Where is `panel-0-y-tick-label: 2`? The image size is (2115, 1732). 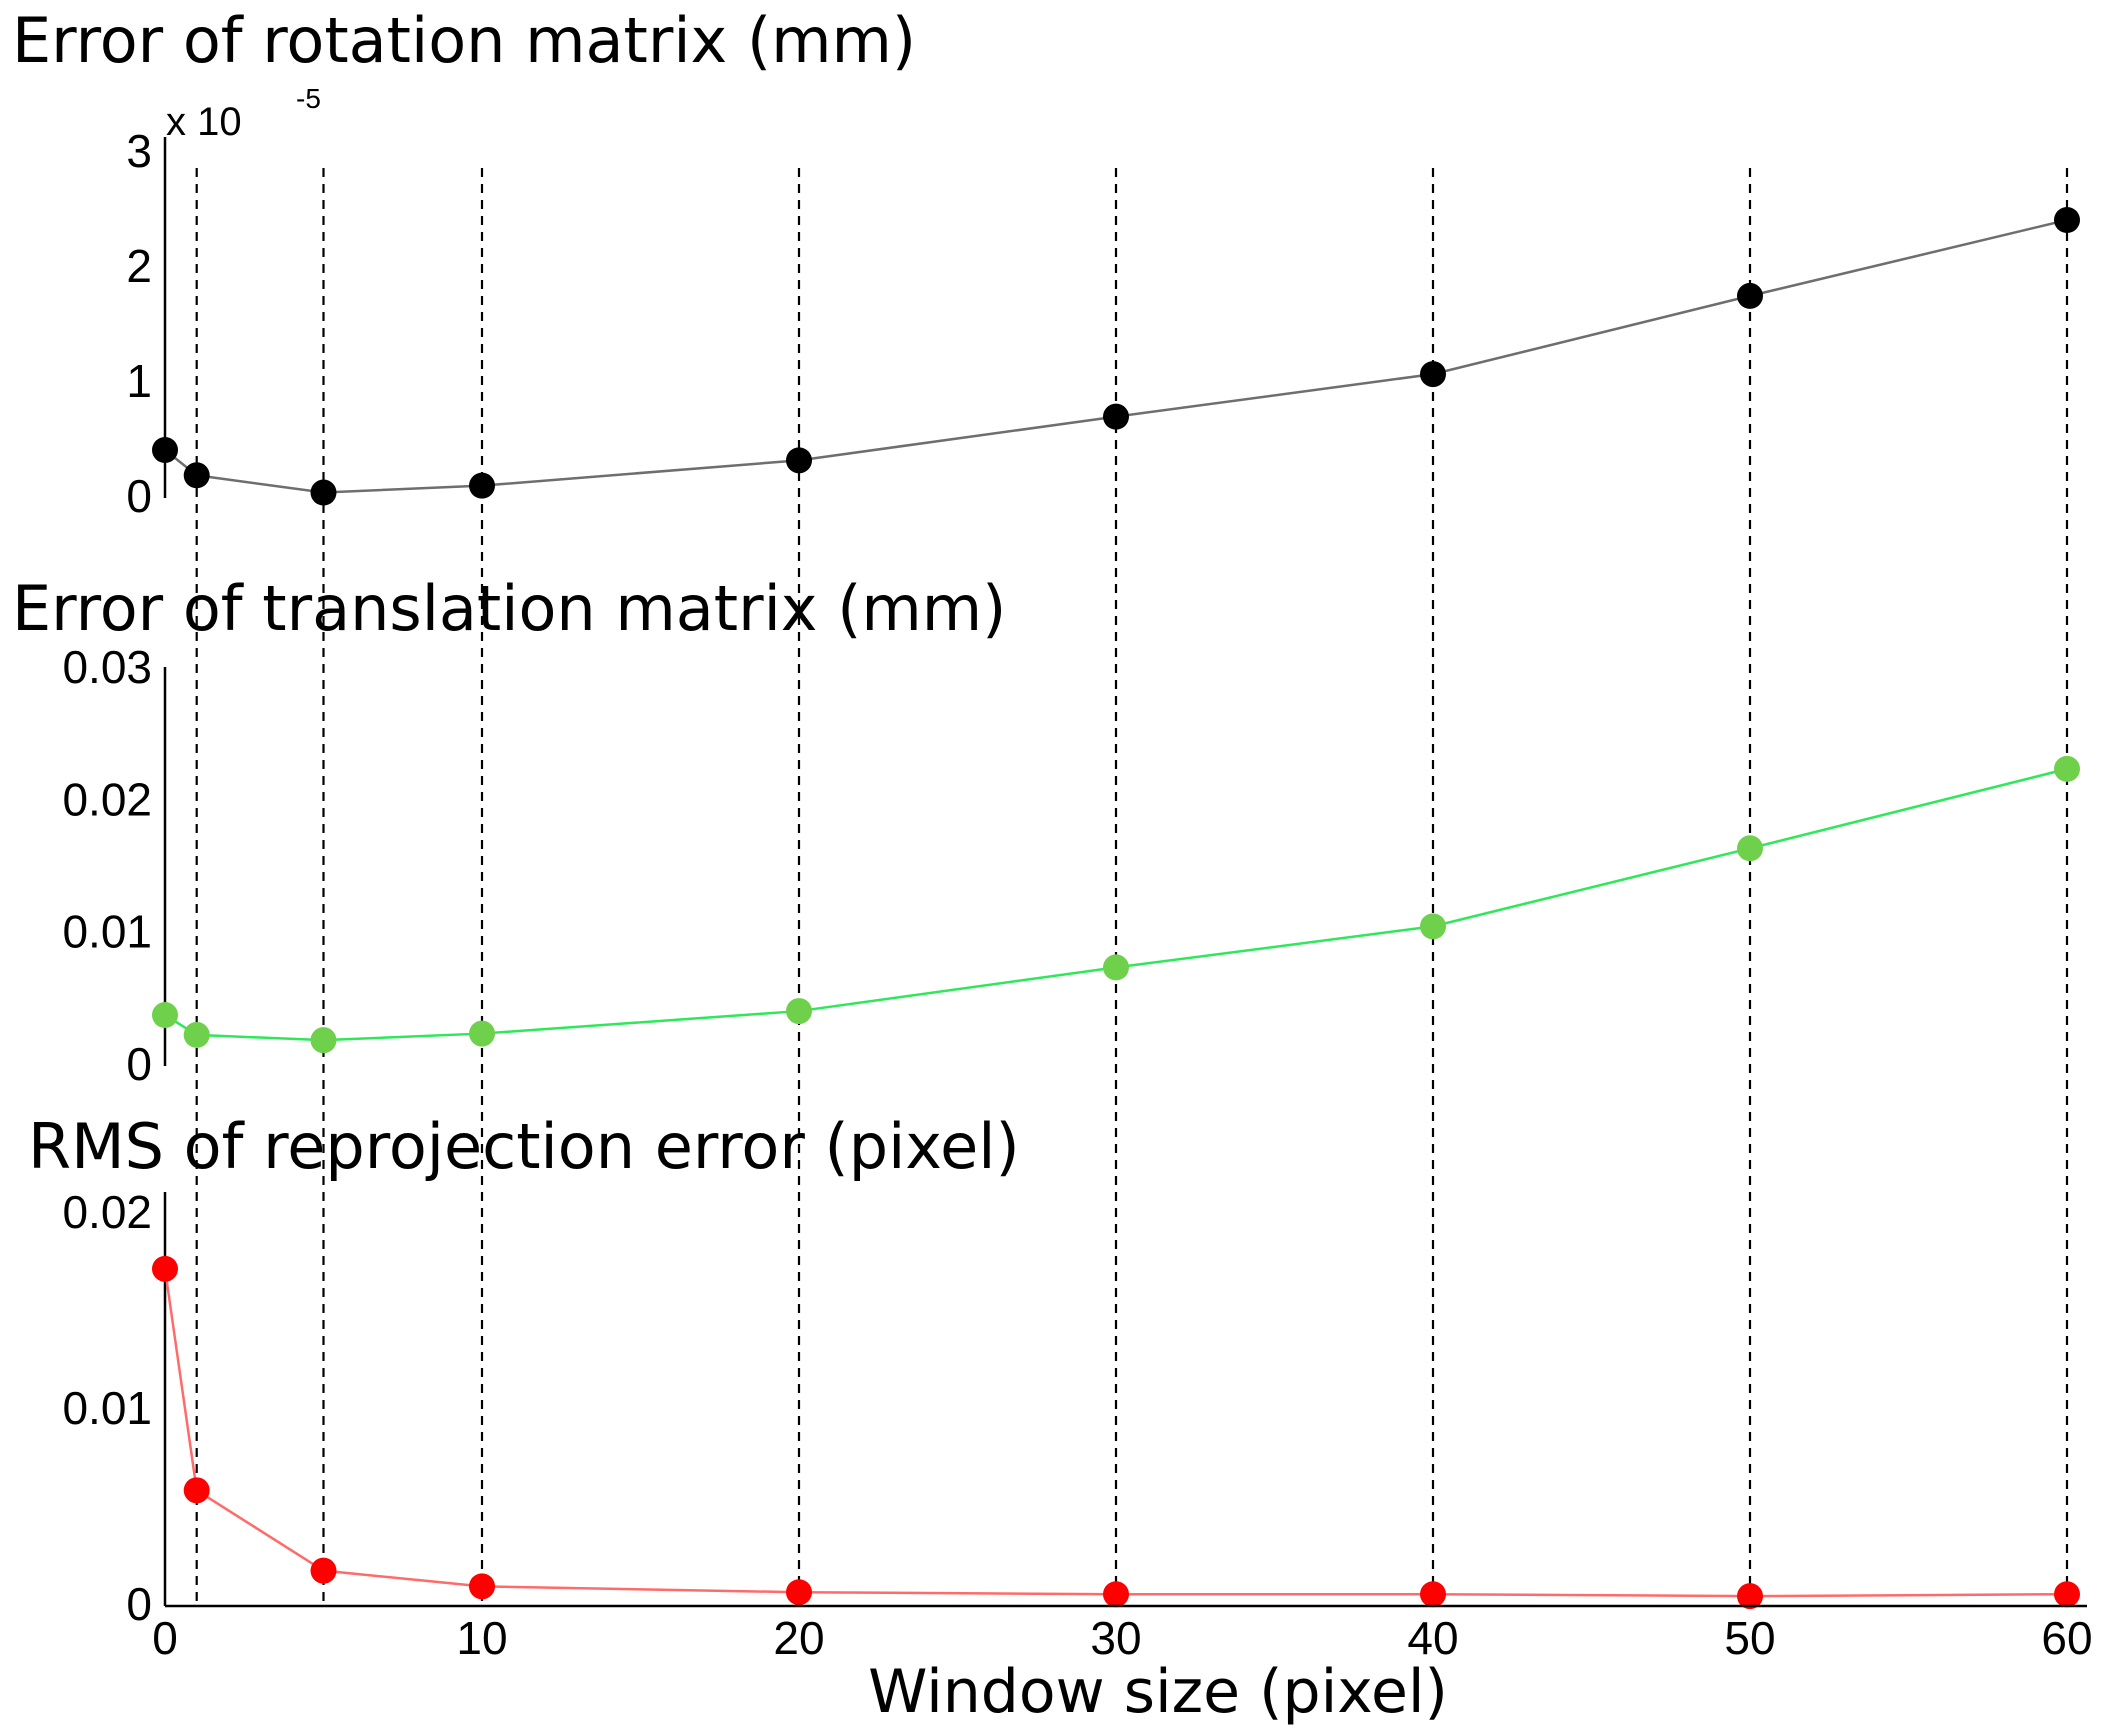 panel-0-y-tick-label: 2 is located at coordinates (139, 266).